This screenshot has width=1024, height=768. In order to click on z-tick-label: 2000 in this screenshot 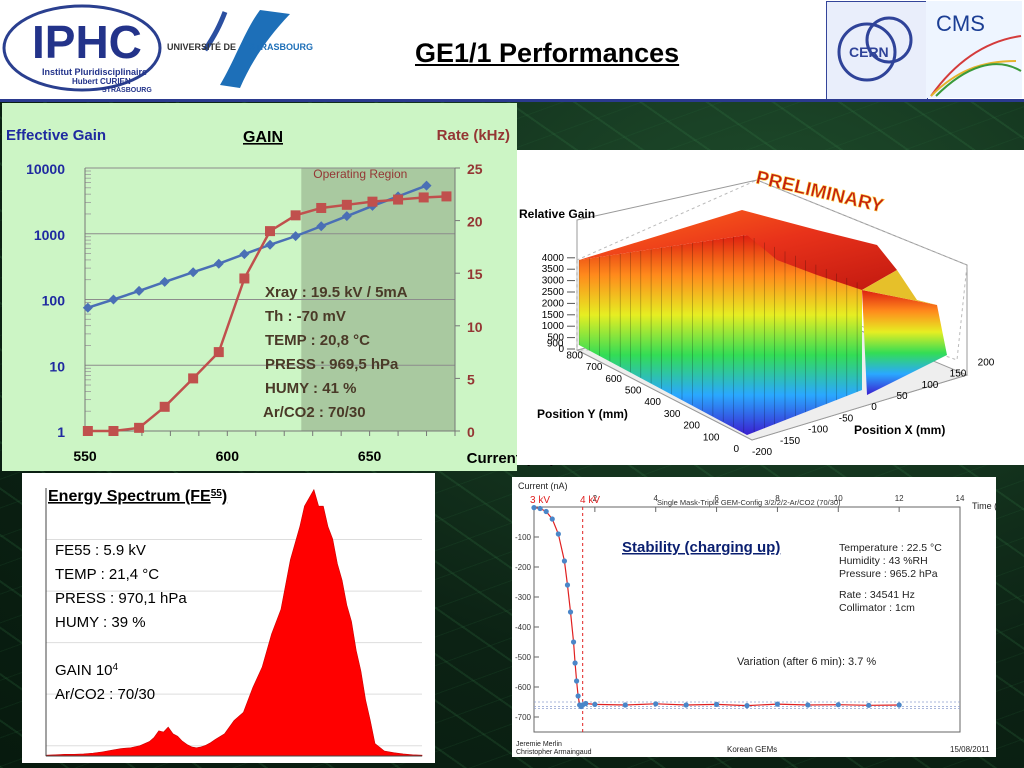, I will do `click(553, 303)`.